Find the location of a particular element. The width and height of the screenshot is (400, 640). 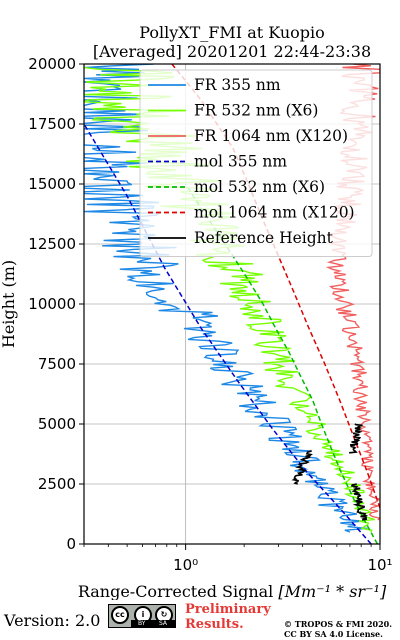

legend-entry-label: FR 1064 nm (X120) is located at coordinates (271, 136).